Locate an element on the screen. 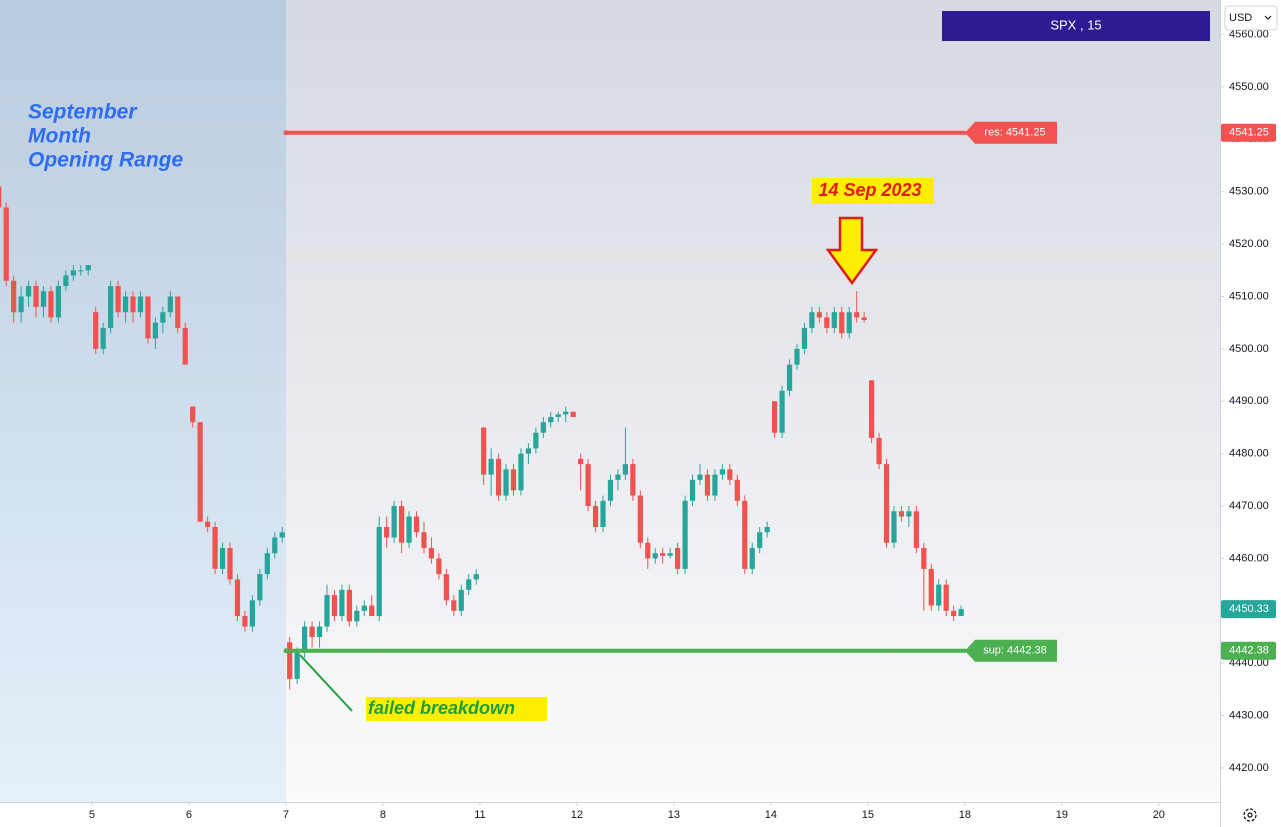 The image size is (1281, 827). breakdown-annotation: failed breakdown is located at coordinates (441, 708).